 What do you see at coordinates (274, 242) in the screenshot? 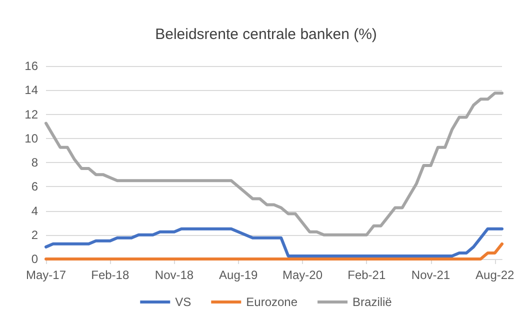
I see `line-series` at bounding box center [274, 242].